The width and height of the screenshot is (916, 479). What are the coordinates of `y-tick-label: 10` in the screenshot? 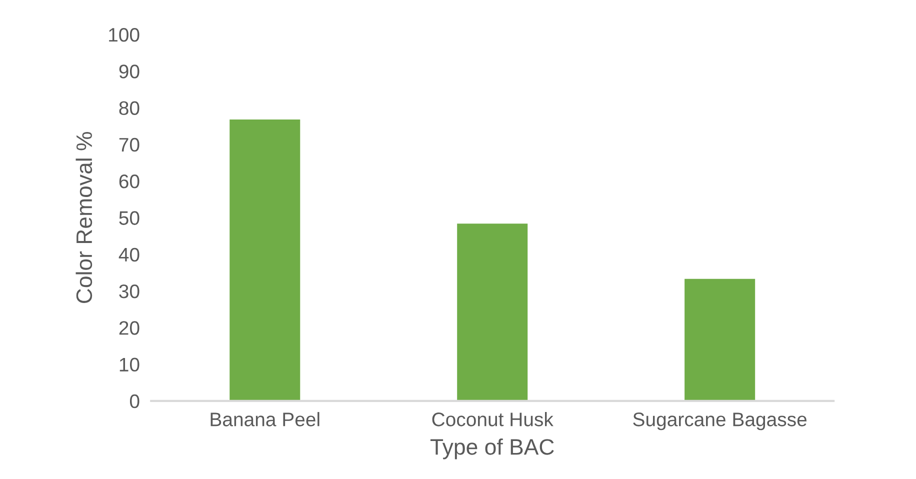 It's located at (130, 365).